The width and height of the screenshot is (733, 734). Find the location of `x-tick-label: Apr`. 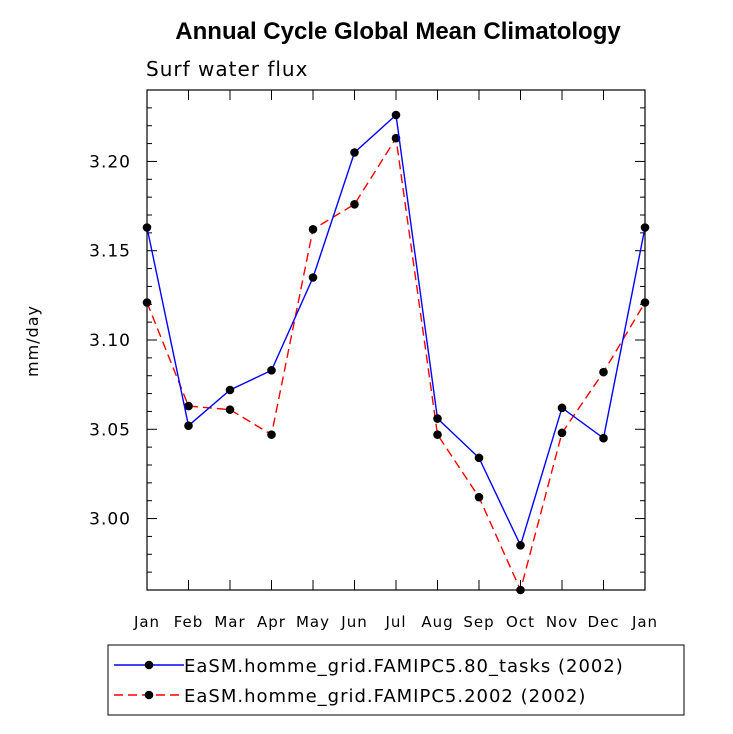

x-tick-label: Apr is located at coordinates (271, 622).